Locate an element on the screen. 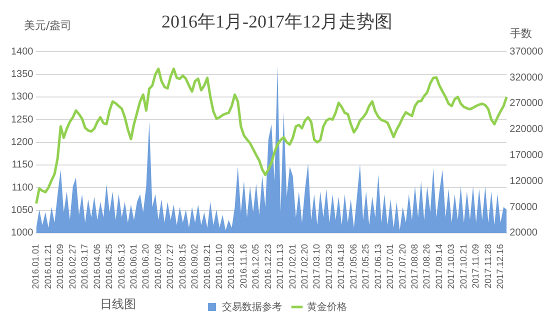 The image size is (554, 324). y2-axis-title: 手数 is located at coordinates (521, 33).